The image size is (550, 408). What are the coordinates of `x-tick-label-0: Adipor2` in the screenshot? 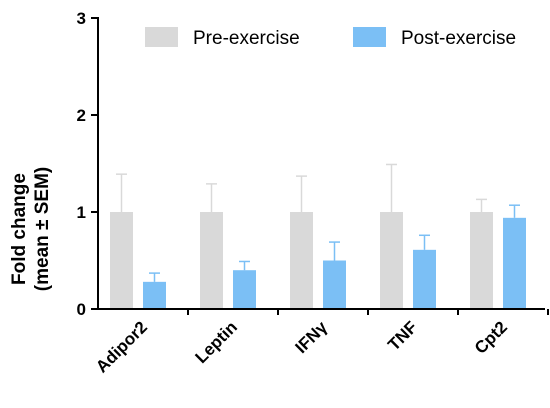 It's located at (121, 347).